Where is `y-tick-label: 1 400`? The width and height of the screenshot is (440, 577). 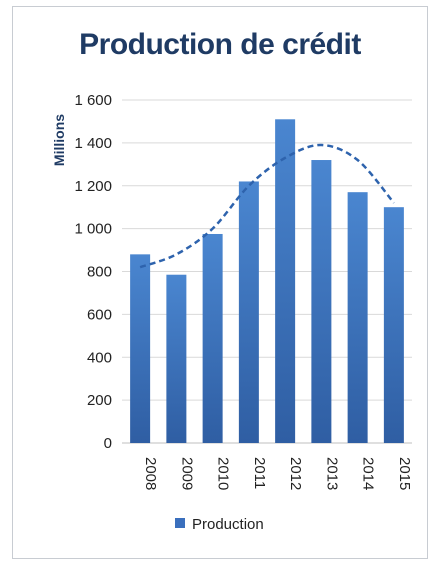
y-tick-label: 1 400 is located at coordinates (93, 143).